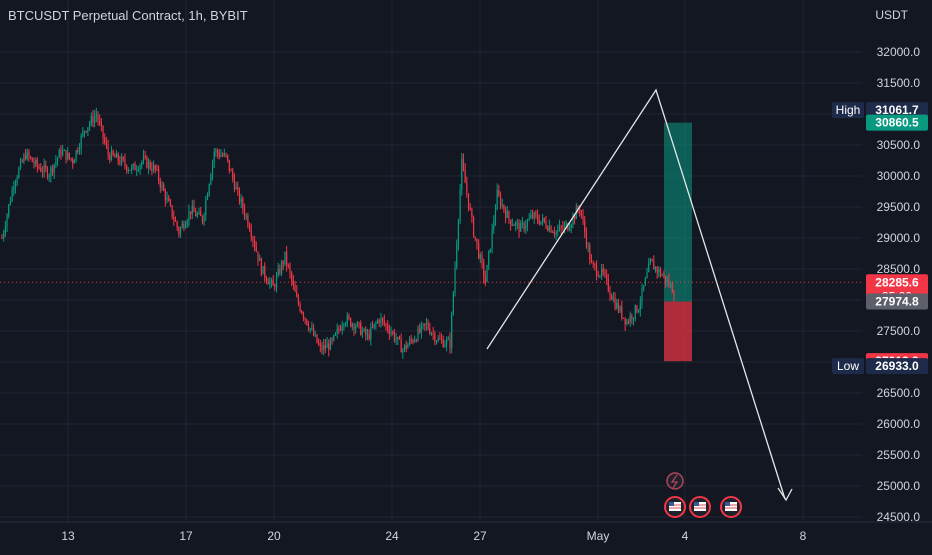 This screenshot has height=555, width=932. What do you see at coordinates (897, 366) in the screenshot?
I see `price-label-box` at bounding box center [897, 366].